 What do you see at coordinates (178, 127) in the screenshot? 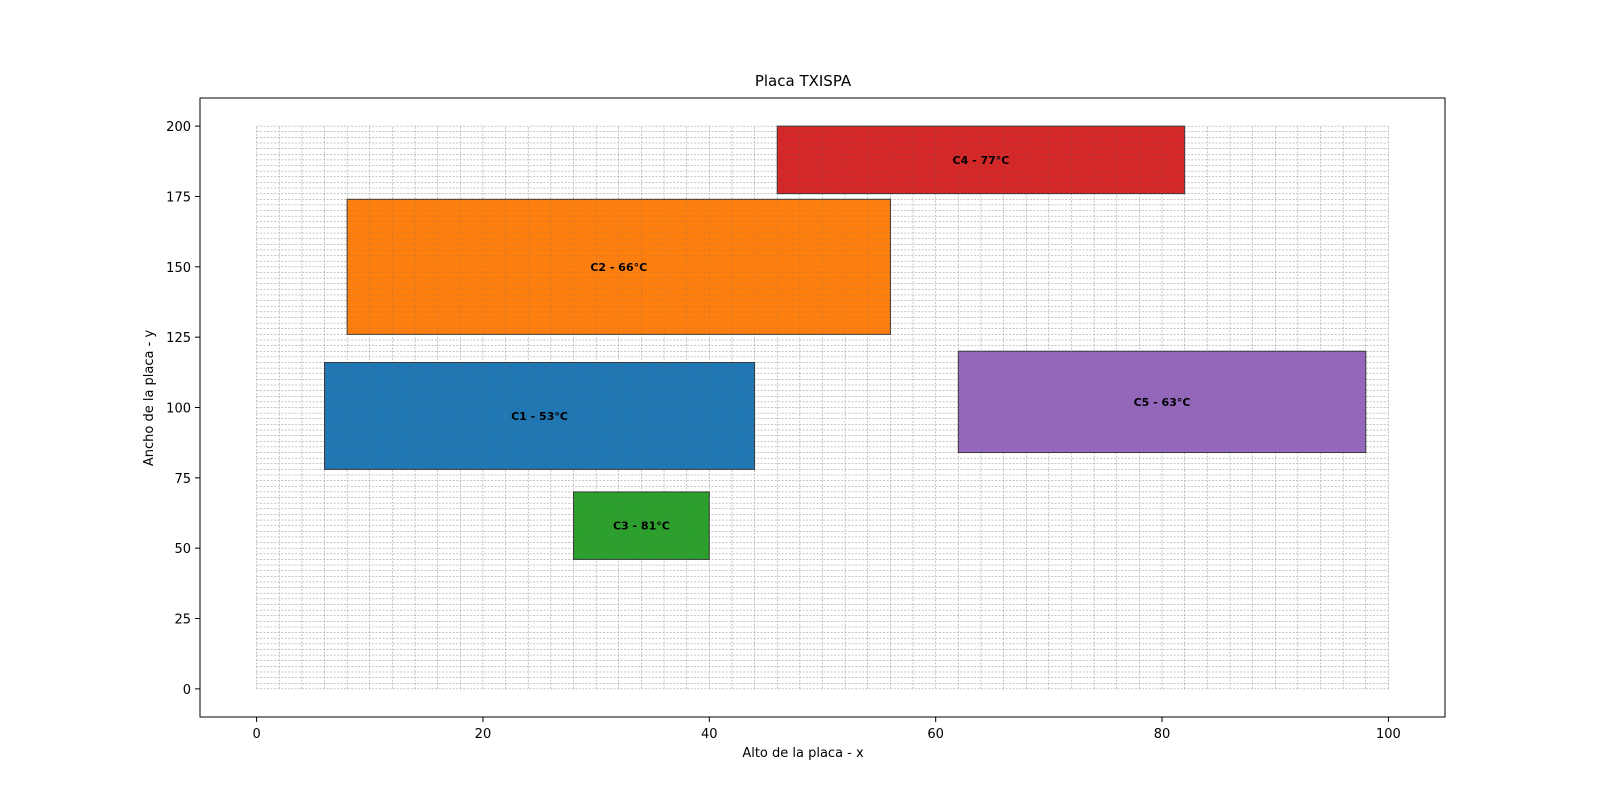
I see `y-tick-label: 200` at bounding box center [178, 127].